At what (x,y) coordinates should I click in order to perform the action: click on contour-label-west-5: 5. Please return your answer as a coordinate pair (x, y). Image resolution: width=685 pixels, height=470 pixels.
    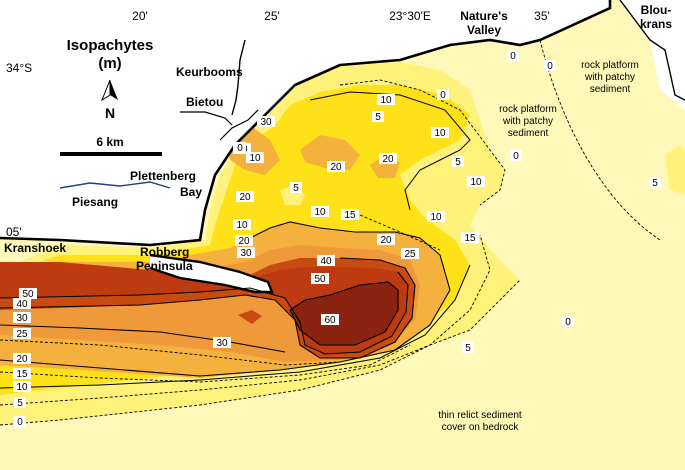
    Looking at the image, I should click on (20, 403).